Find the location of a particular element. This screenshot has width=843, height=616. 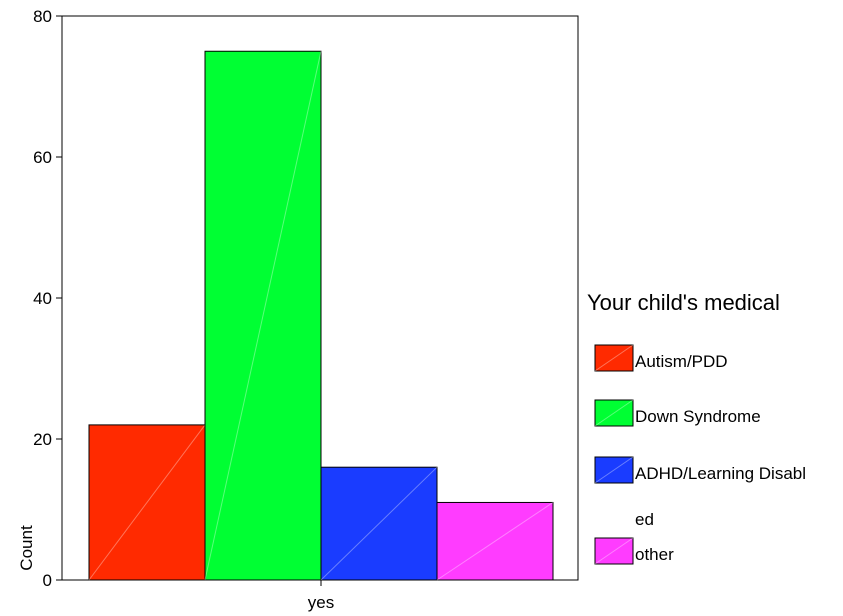

legend-title: Your child's medical is located at coordinates (683, 302).